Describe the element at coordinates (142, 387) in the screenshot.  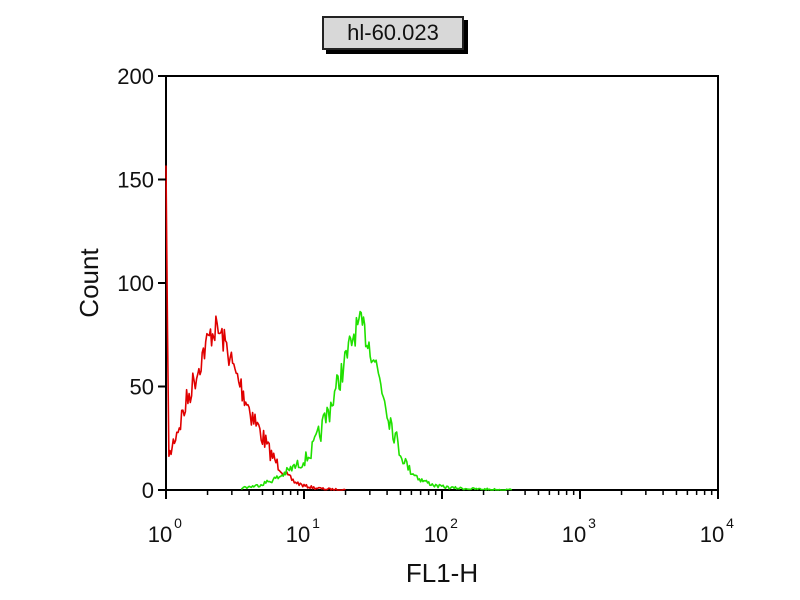
I see `y-tick-label: 50` at that location.